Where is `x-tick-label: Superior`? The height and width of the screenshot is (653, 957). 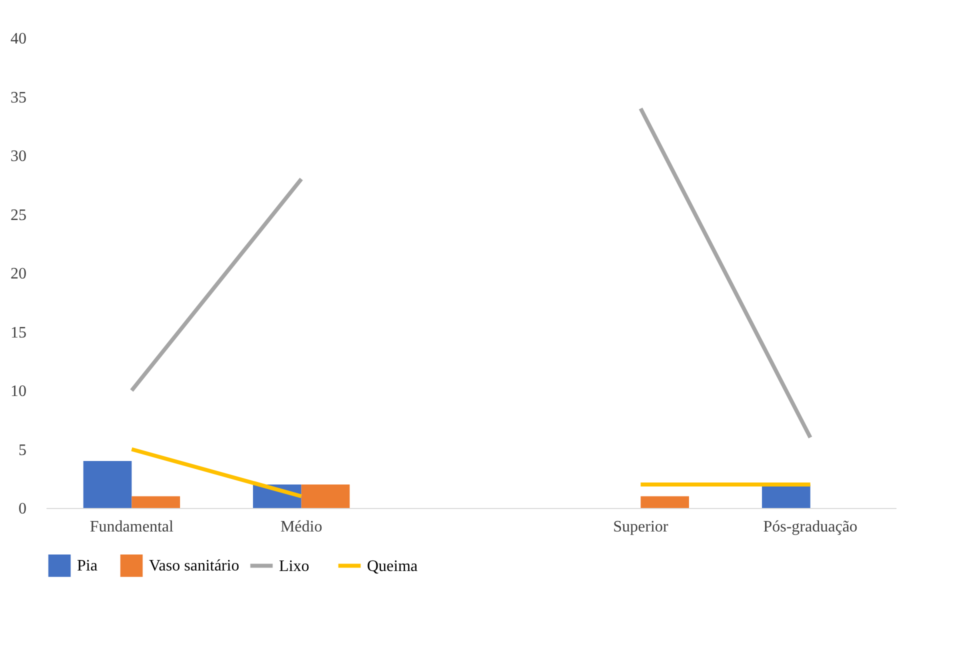
x-tick-label: Superior is located at coordinates (641, 527).